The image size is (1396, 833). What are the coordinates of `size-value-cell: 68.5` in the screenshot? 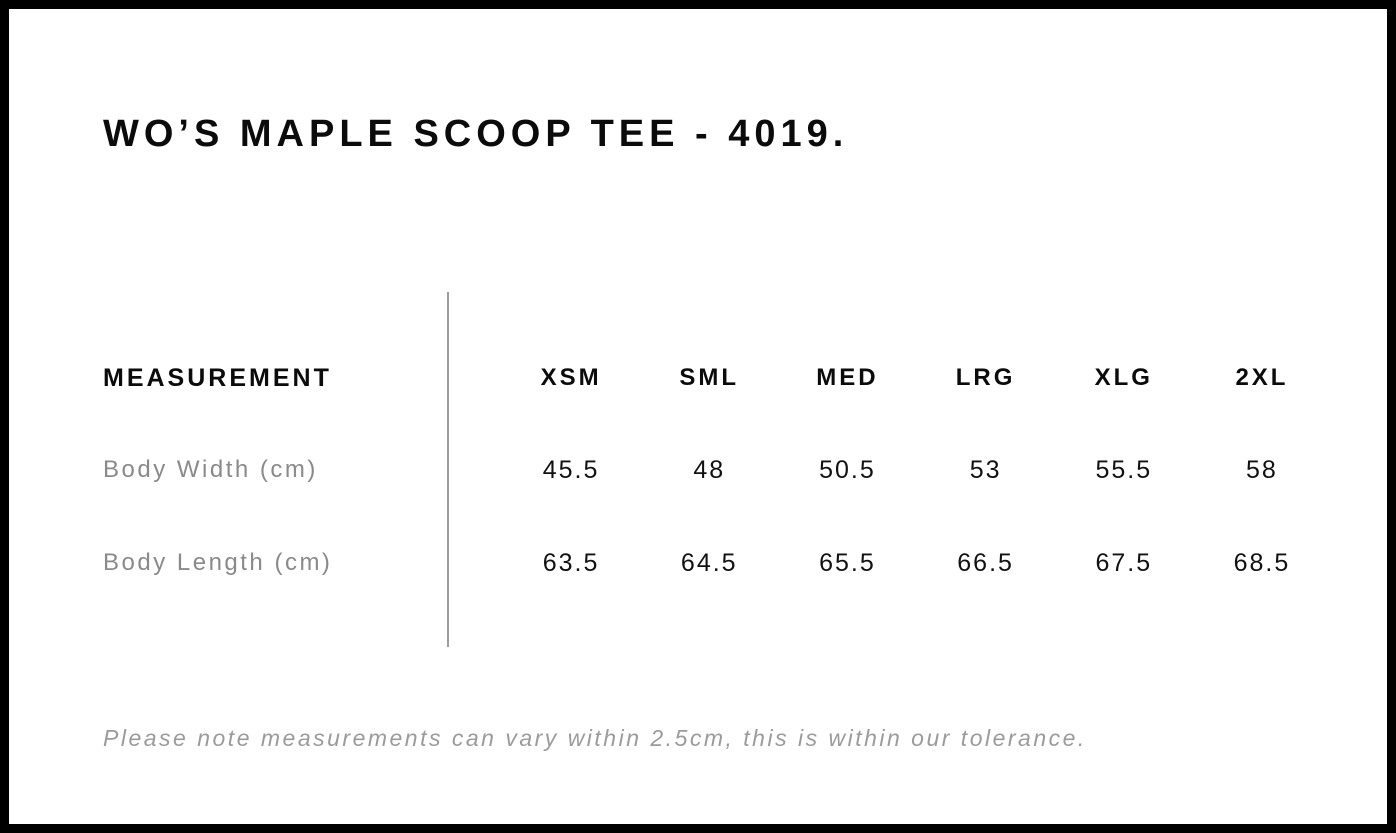 It's located at (1262, 562).